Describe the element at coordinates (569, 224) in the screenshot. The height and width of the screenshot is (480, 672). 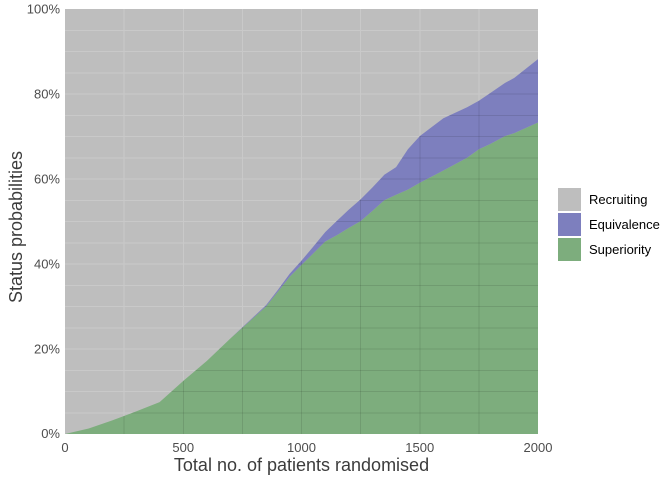
I see `legend-swatch-equivalence` at that location.